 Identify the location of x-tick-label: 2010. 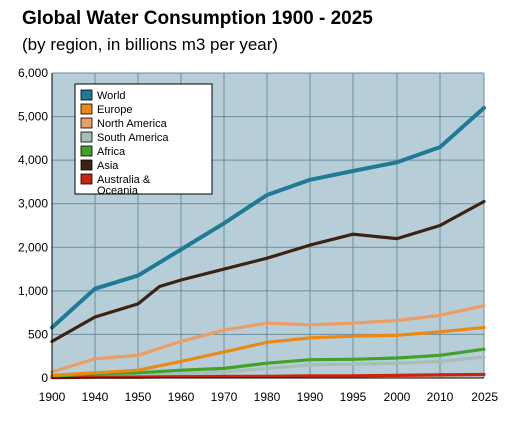
(440, 397).